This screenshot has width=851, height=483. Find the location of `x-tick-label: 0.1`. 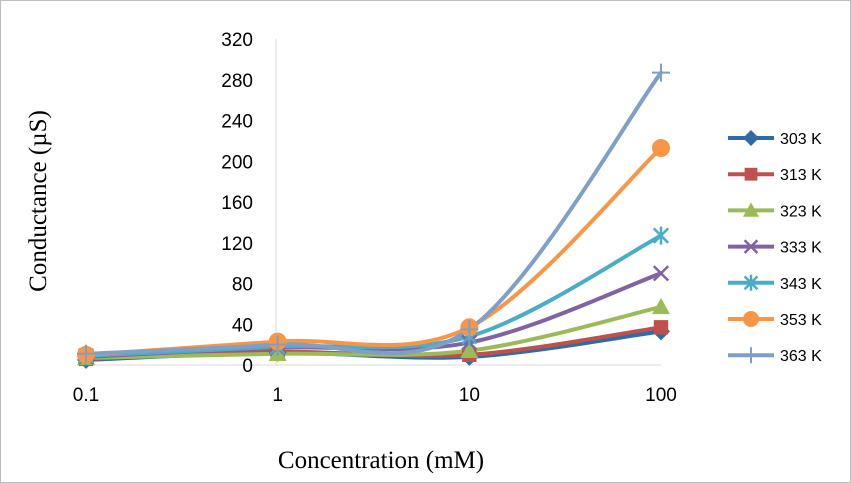

x-tick-label: 0.1 is located at coordinates (86, 395).